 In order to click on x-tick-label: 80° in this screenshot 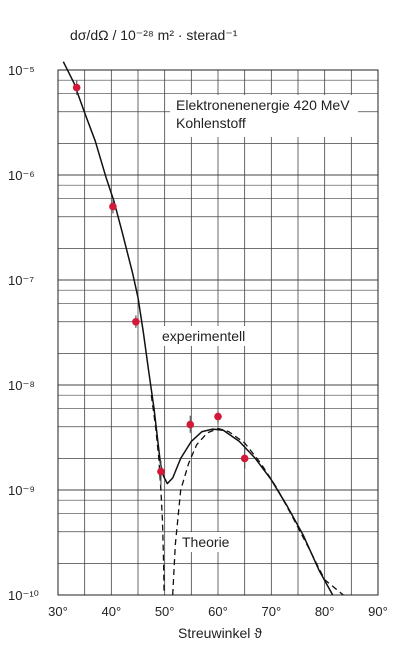, I will do `click(325, 611)`.